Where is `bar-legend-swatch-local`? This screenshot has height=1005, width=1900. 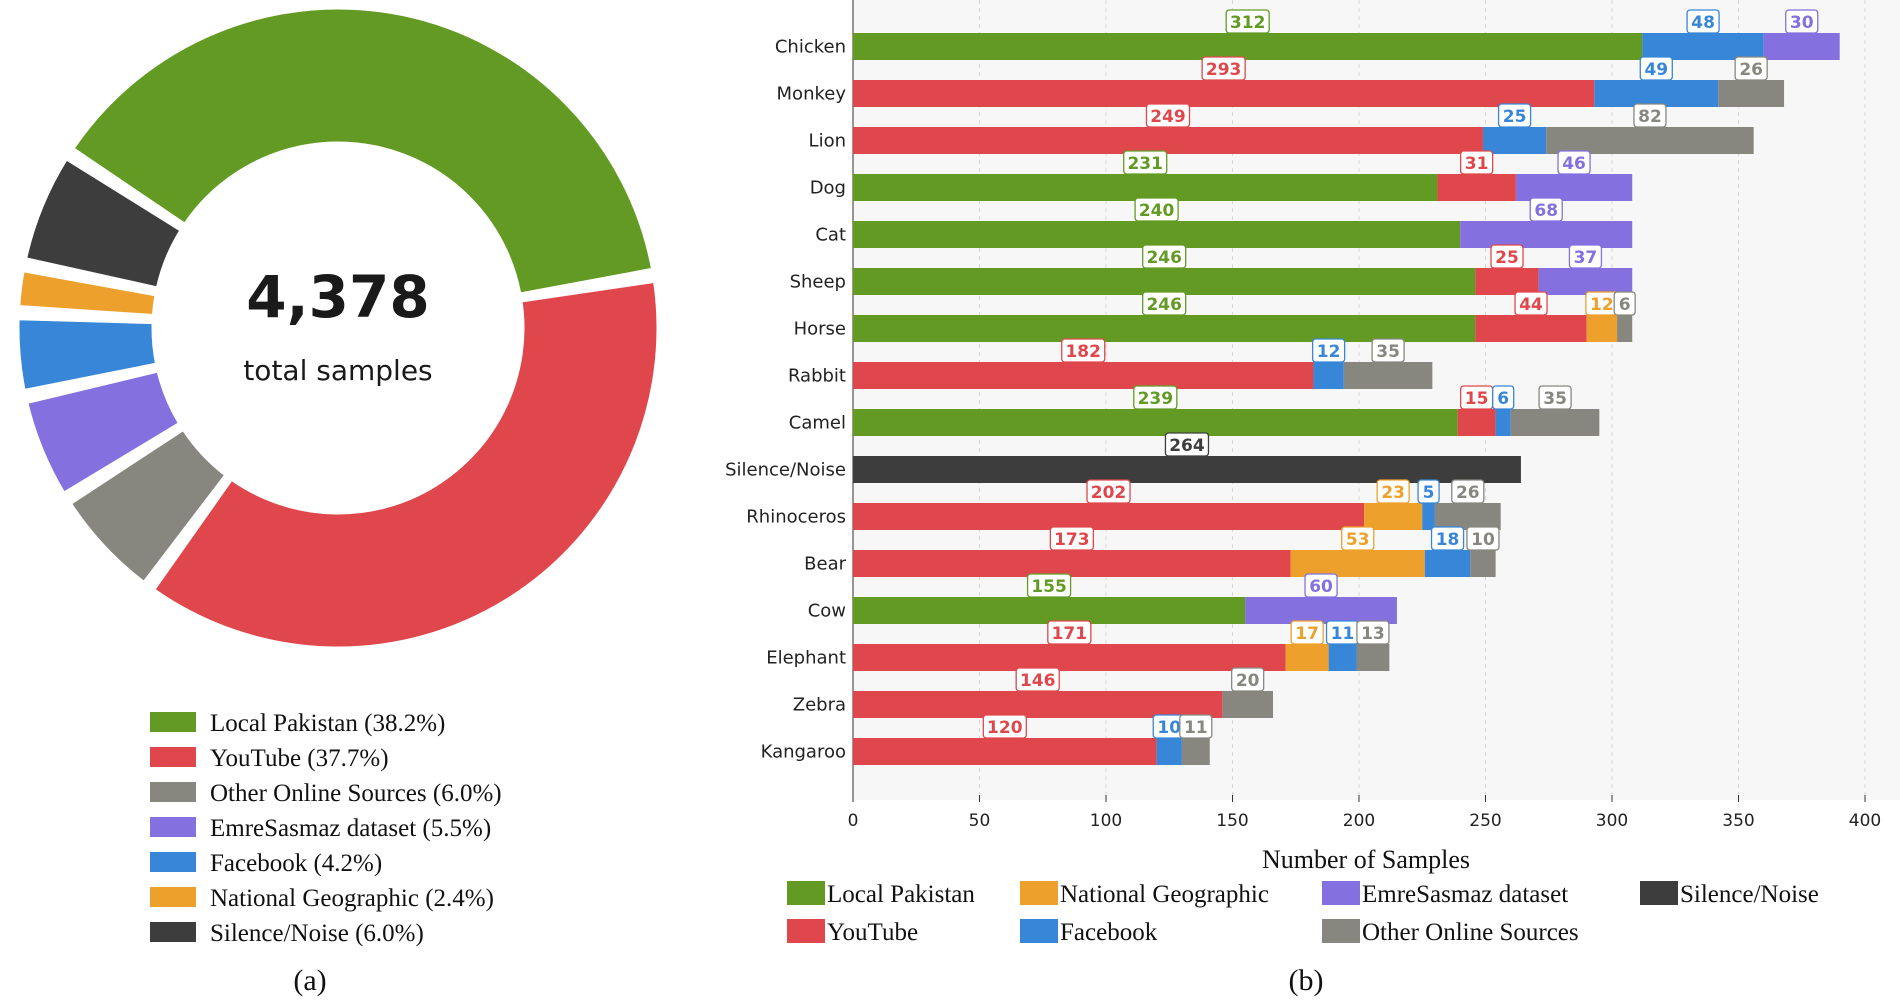 bar-legend-swatch-local is located at coordinates (806, 893).